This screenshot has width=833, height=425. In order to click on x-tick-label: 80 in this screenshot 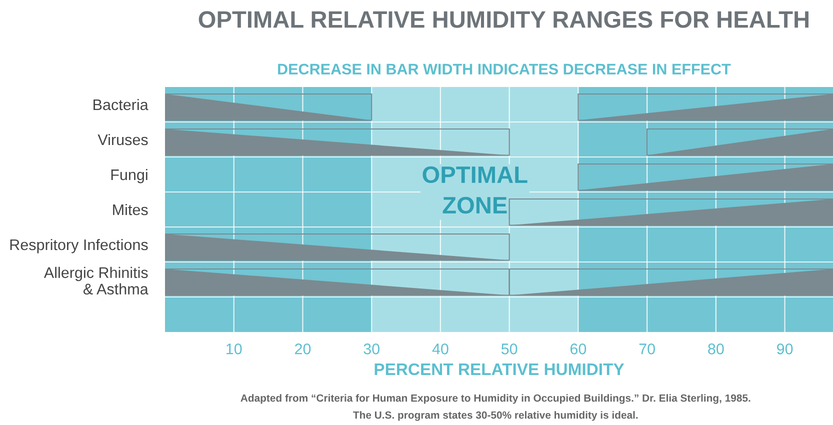, I will do `click(716, 349)`.